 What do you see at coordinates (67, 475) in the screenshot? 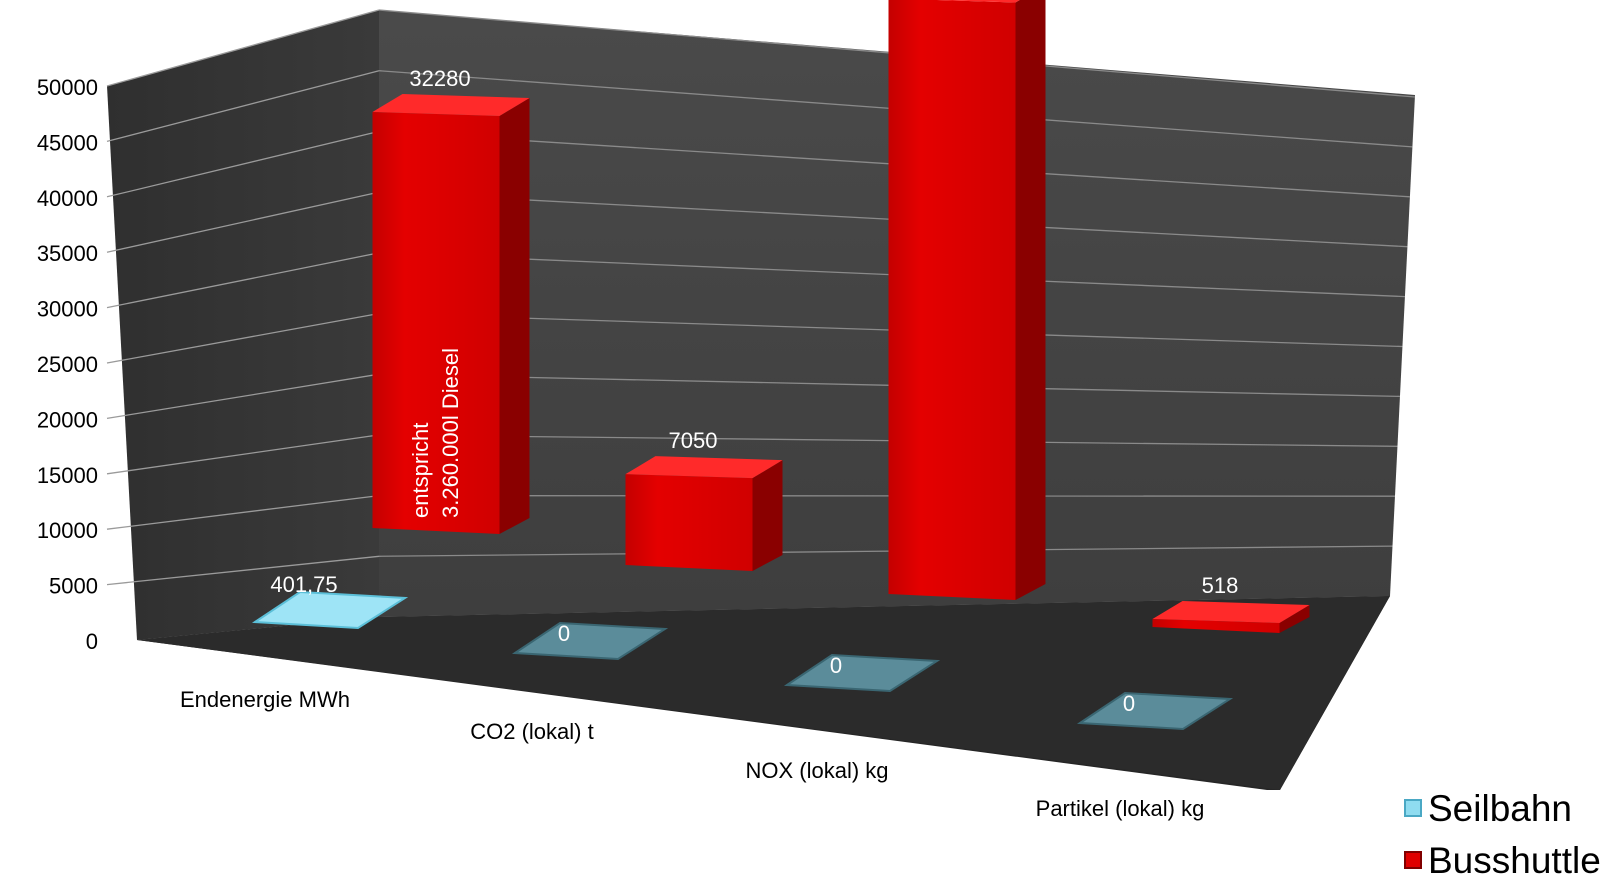
I see `y-tick-label: 15000` at bounding box center [67, 475].